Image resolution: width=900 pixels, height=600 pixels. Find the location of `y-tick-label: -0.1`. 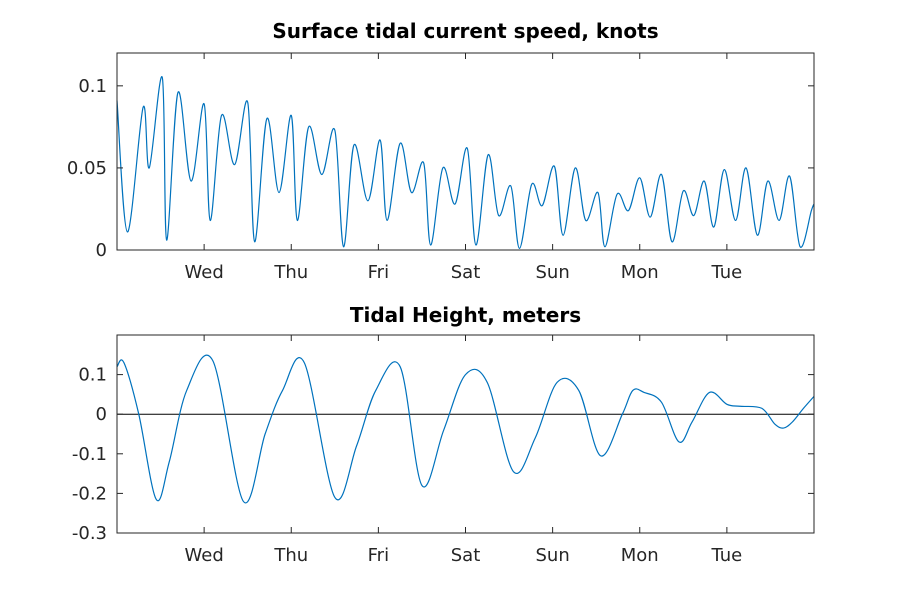

y-tick-label: -0.1 is located at coordinates (89, 454).